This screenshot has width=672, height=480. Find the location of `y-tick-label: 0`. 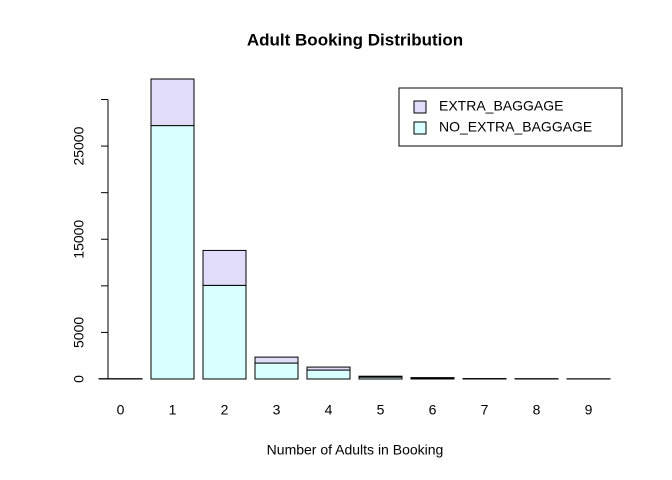

y-tick-label: 0 is located at coordinates (79, 379).